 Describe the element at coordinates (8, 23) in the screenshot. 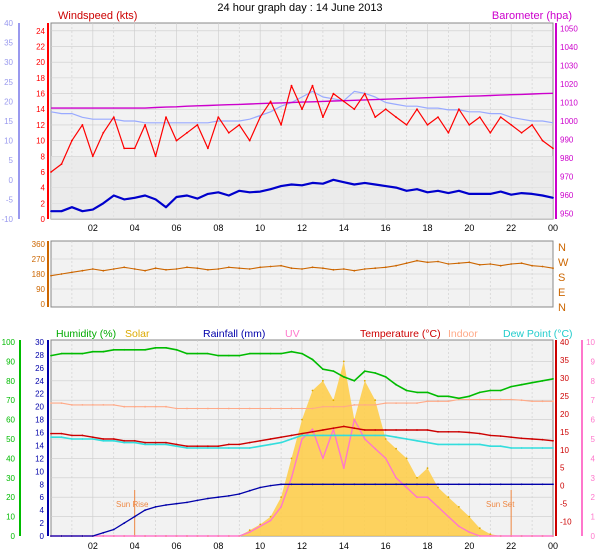

I see `y-tick-label: 40` at that location.